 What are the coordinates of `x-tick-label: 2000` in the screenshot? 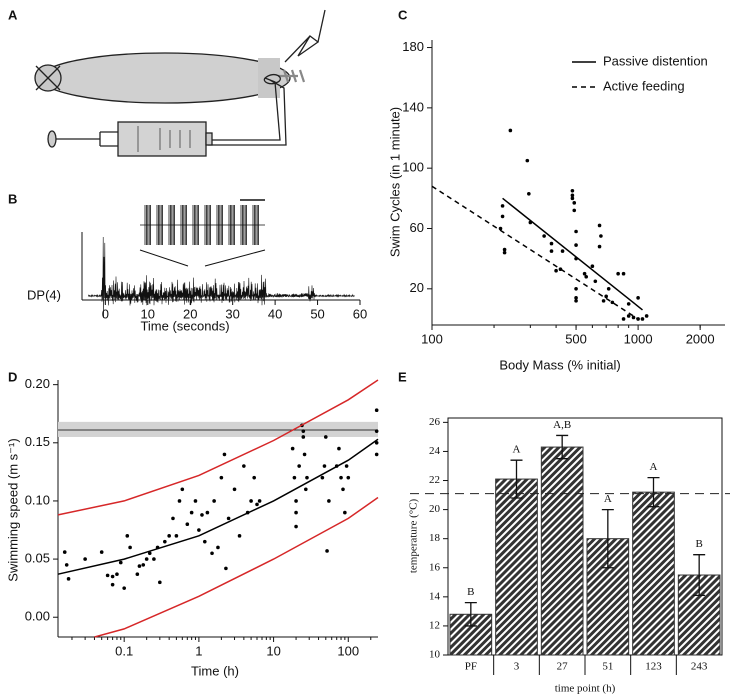 It's located at (700, 338).